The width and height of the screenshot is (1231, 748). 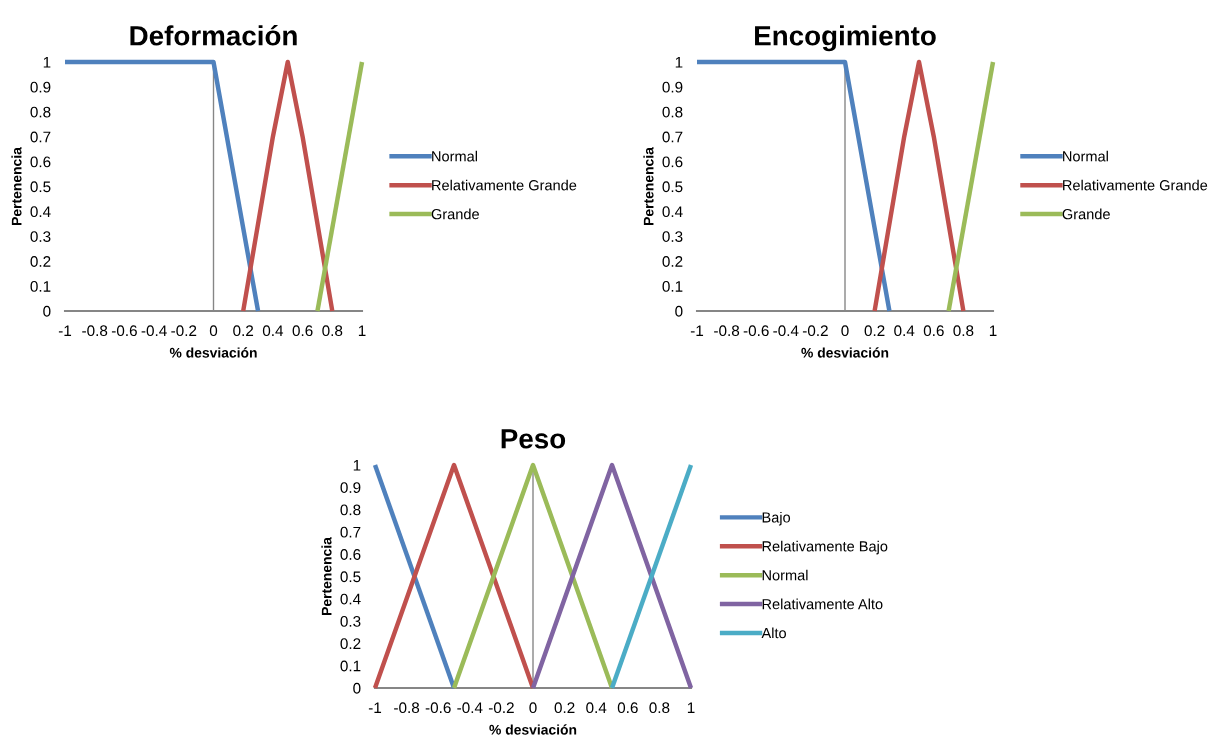 What do you see at coordinates (774, 633) in the screenshot?
I see `legend-label: Alto` at bounding box center [774, 633].